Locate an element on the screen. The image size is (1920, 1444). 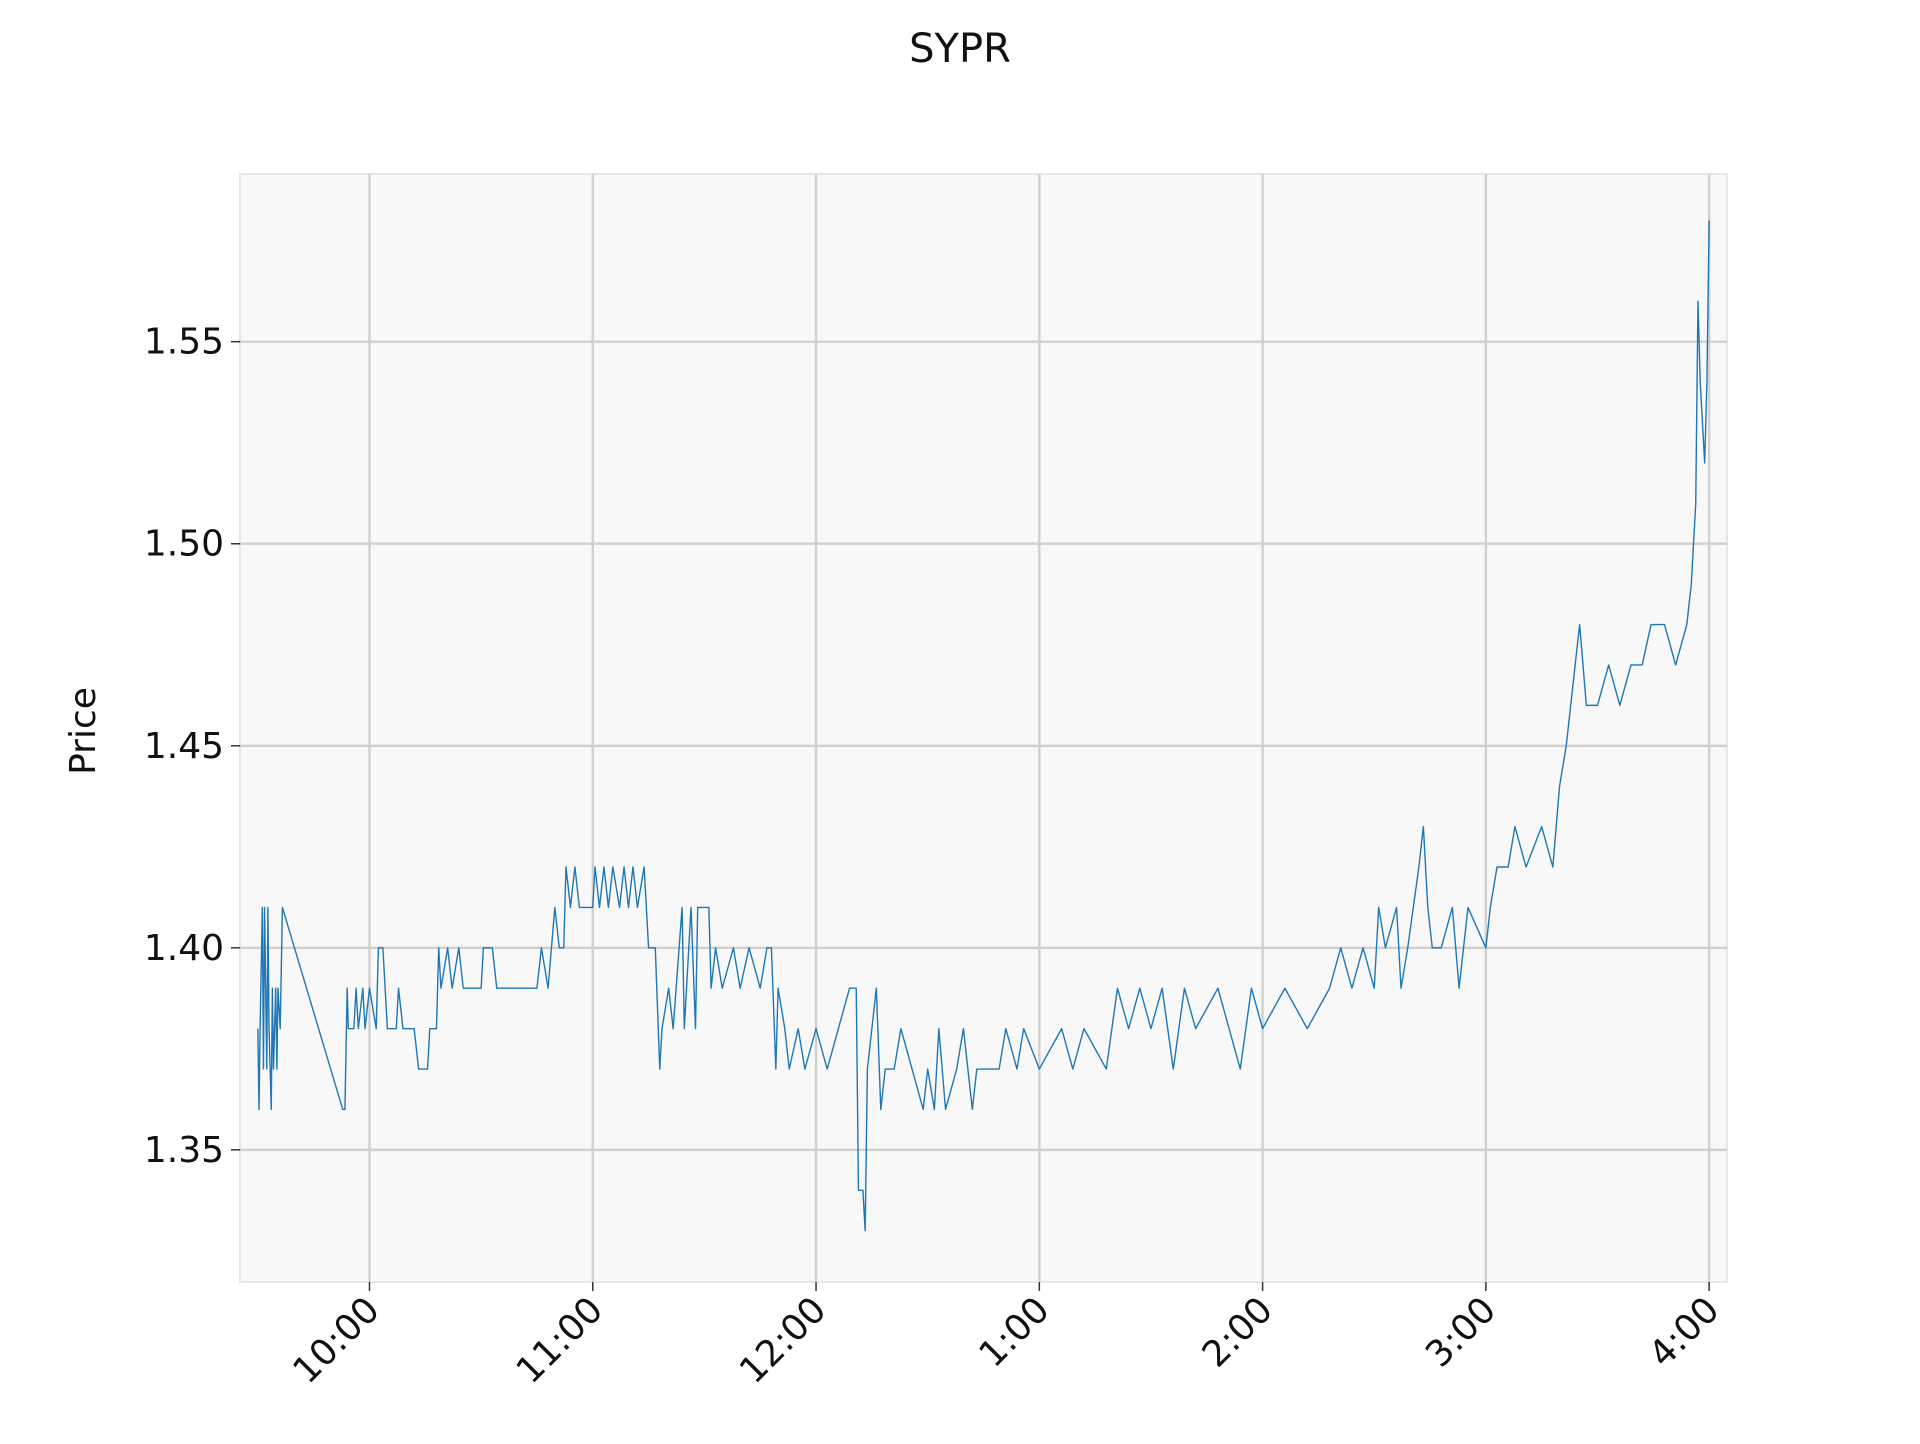
x-tick-label: 12:00 is located at coordinates (783, 1340).